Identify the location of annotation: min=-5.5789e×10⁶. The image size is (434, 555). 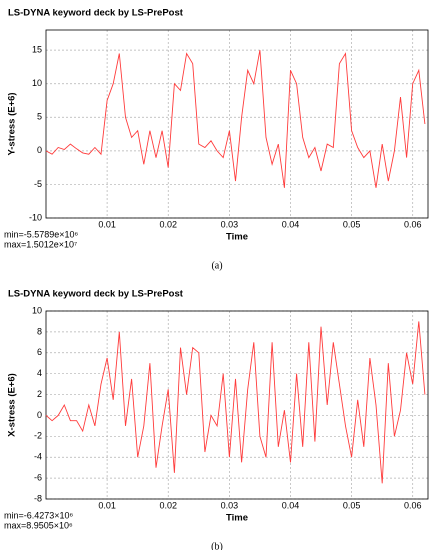
(41, 234).